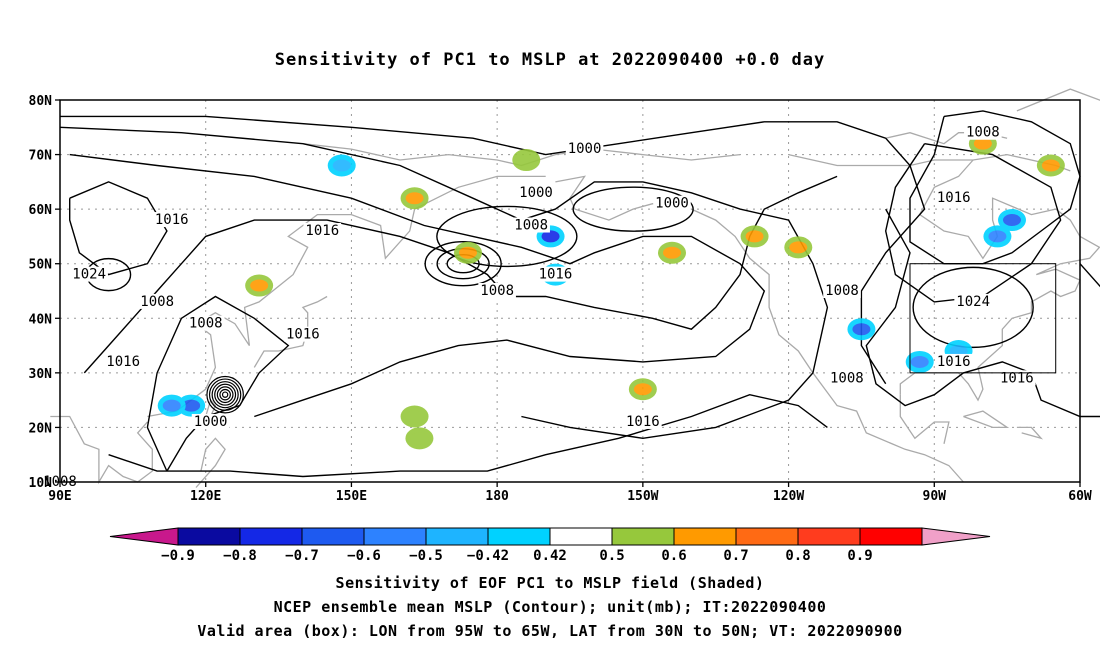 This screenshot has height=650, width=1100. I want to click on lon-tick-label: 150W, so click(642, 496).